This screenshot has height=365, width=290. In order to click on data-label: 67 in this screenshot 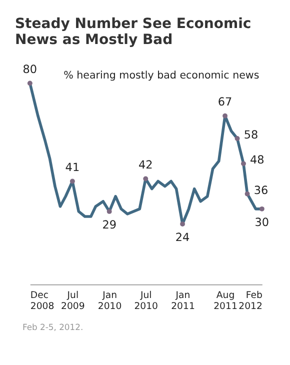, I will do `click(225, 102)`.